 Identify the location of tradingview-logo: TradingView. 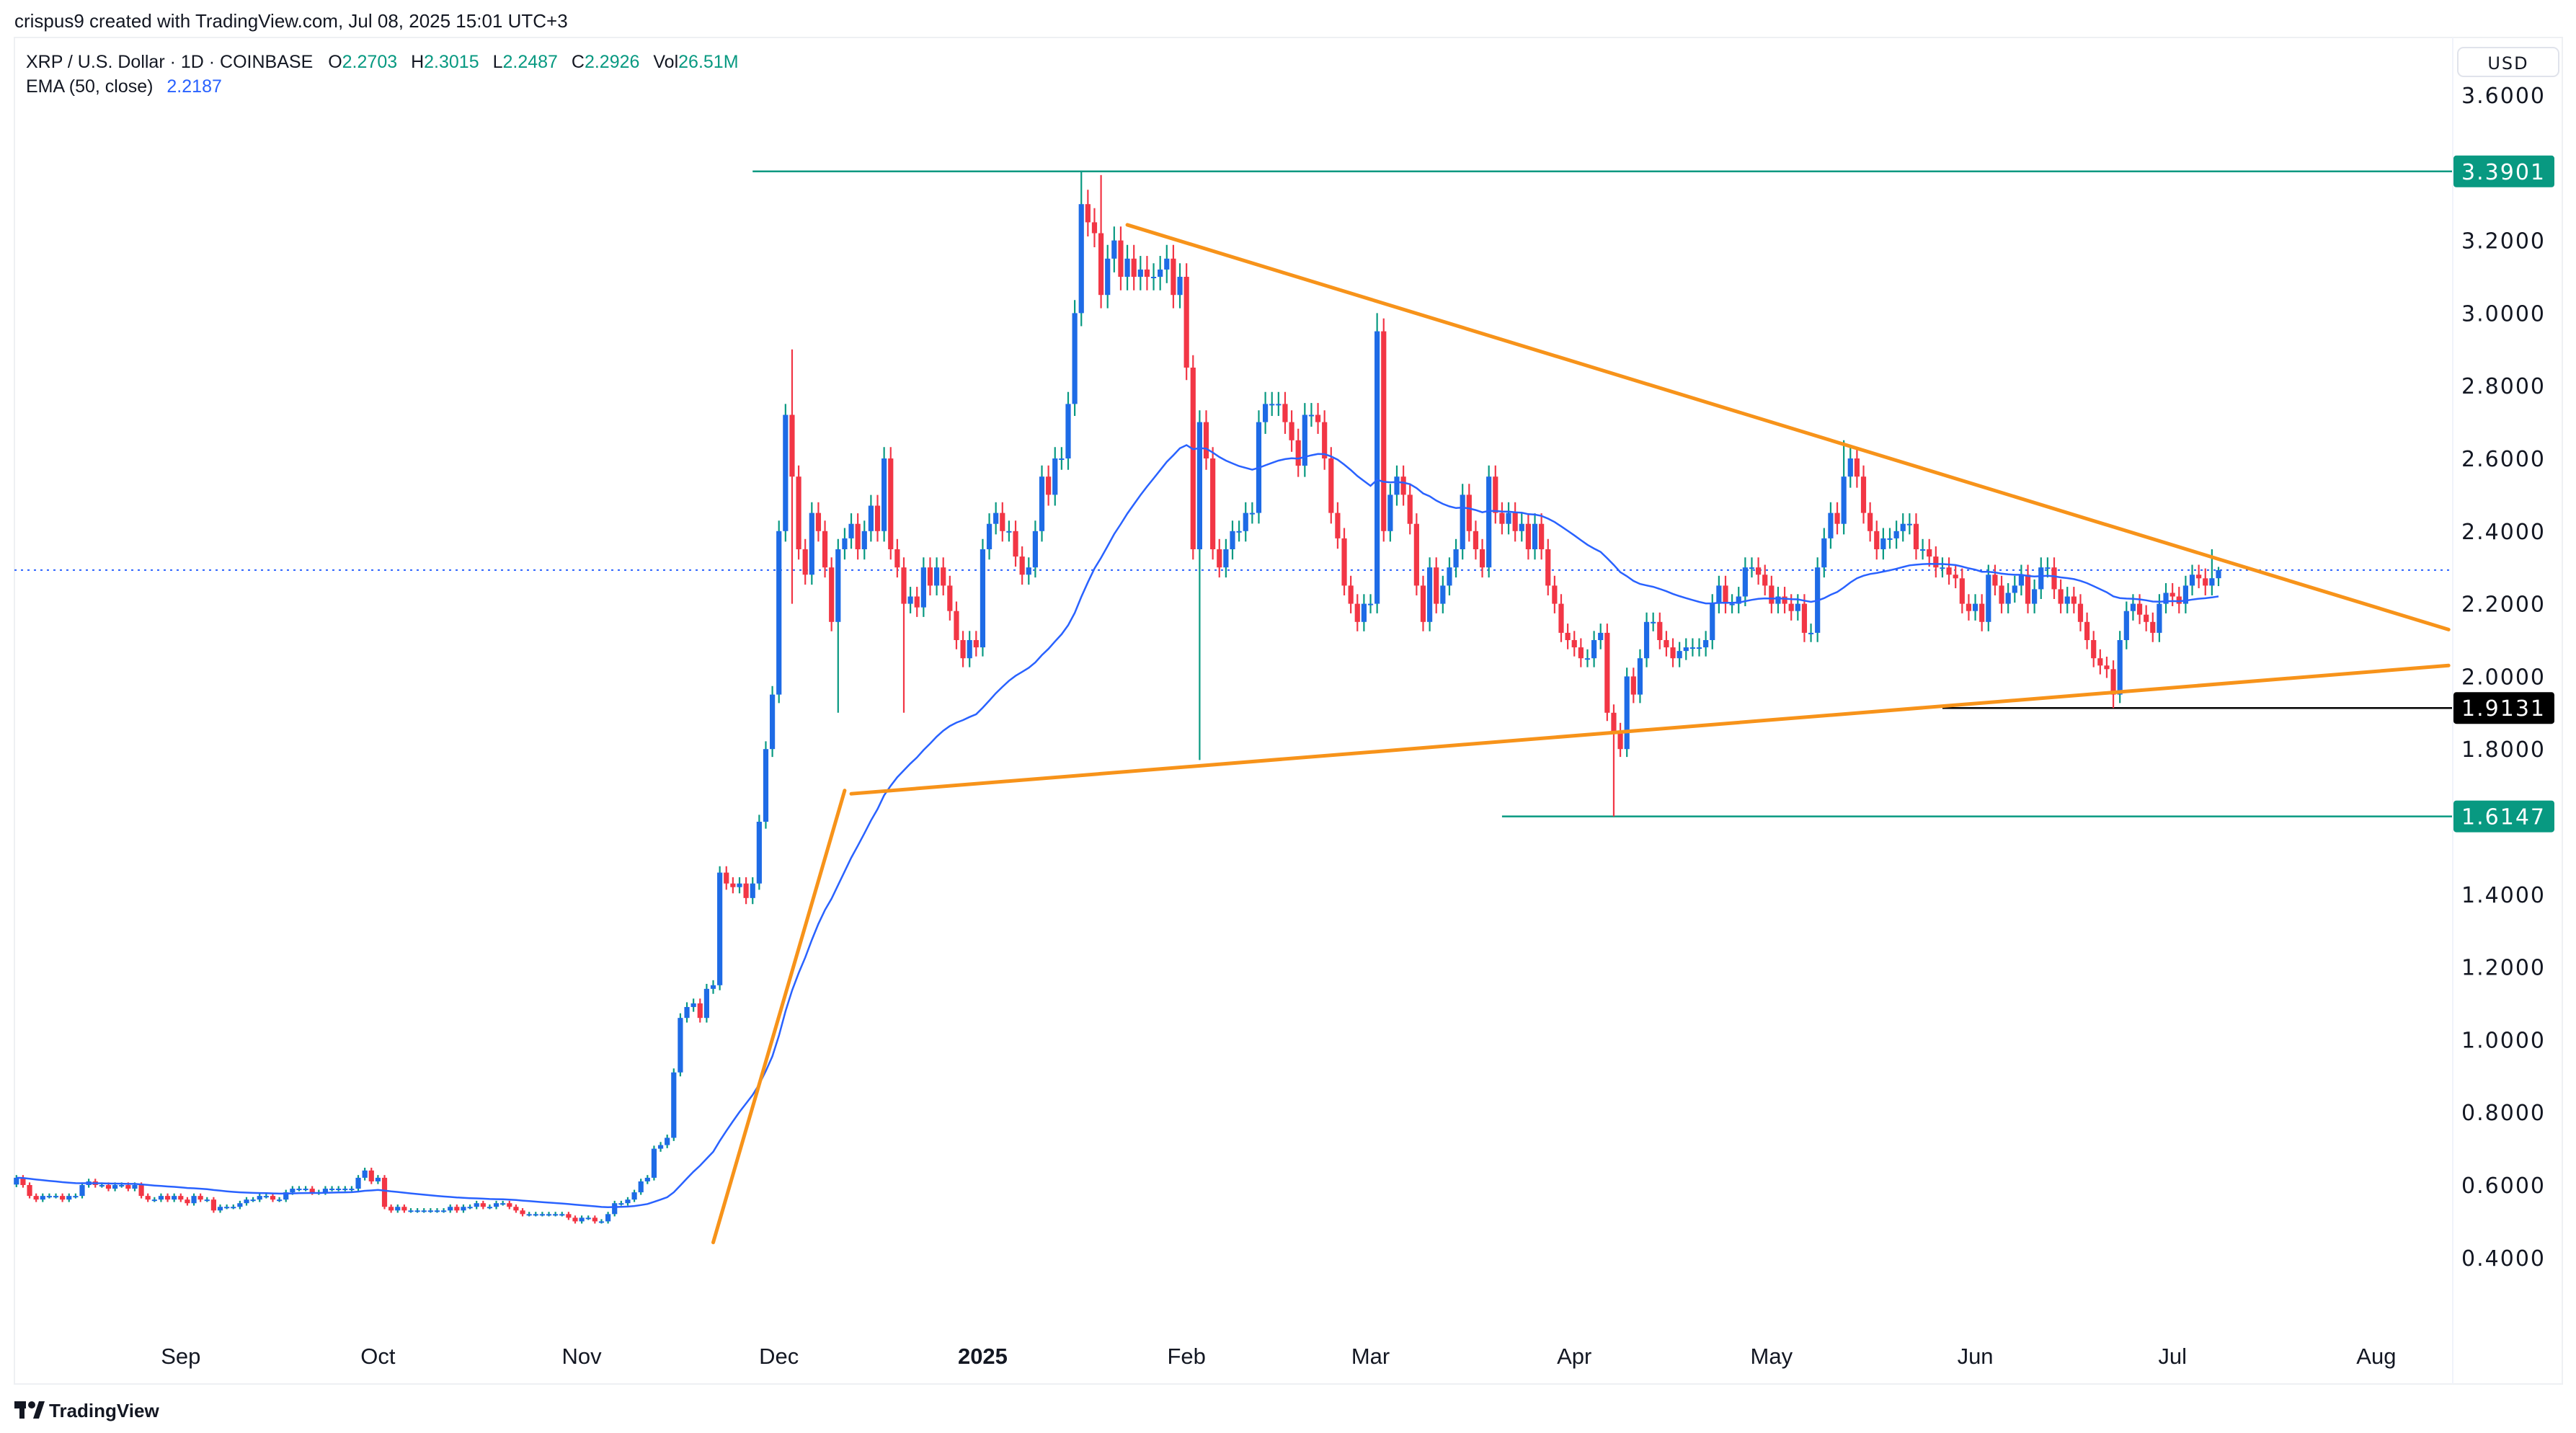
(86, 1410).